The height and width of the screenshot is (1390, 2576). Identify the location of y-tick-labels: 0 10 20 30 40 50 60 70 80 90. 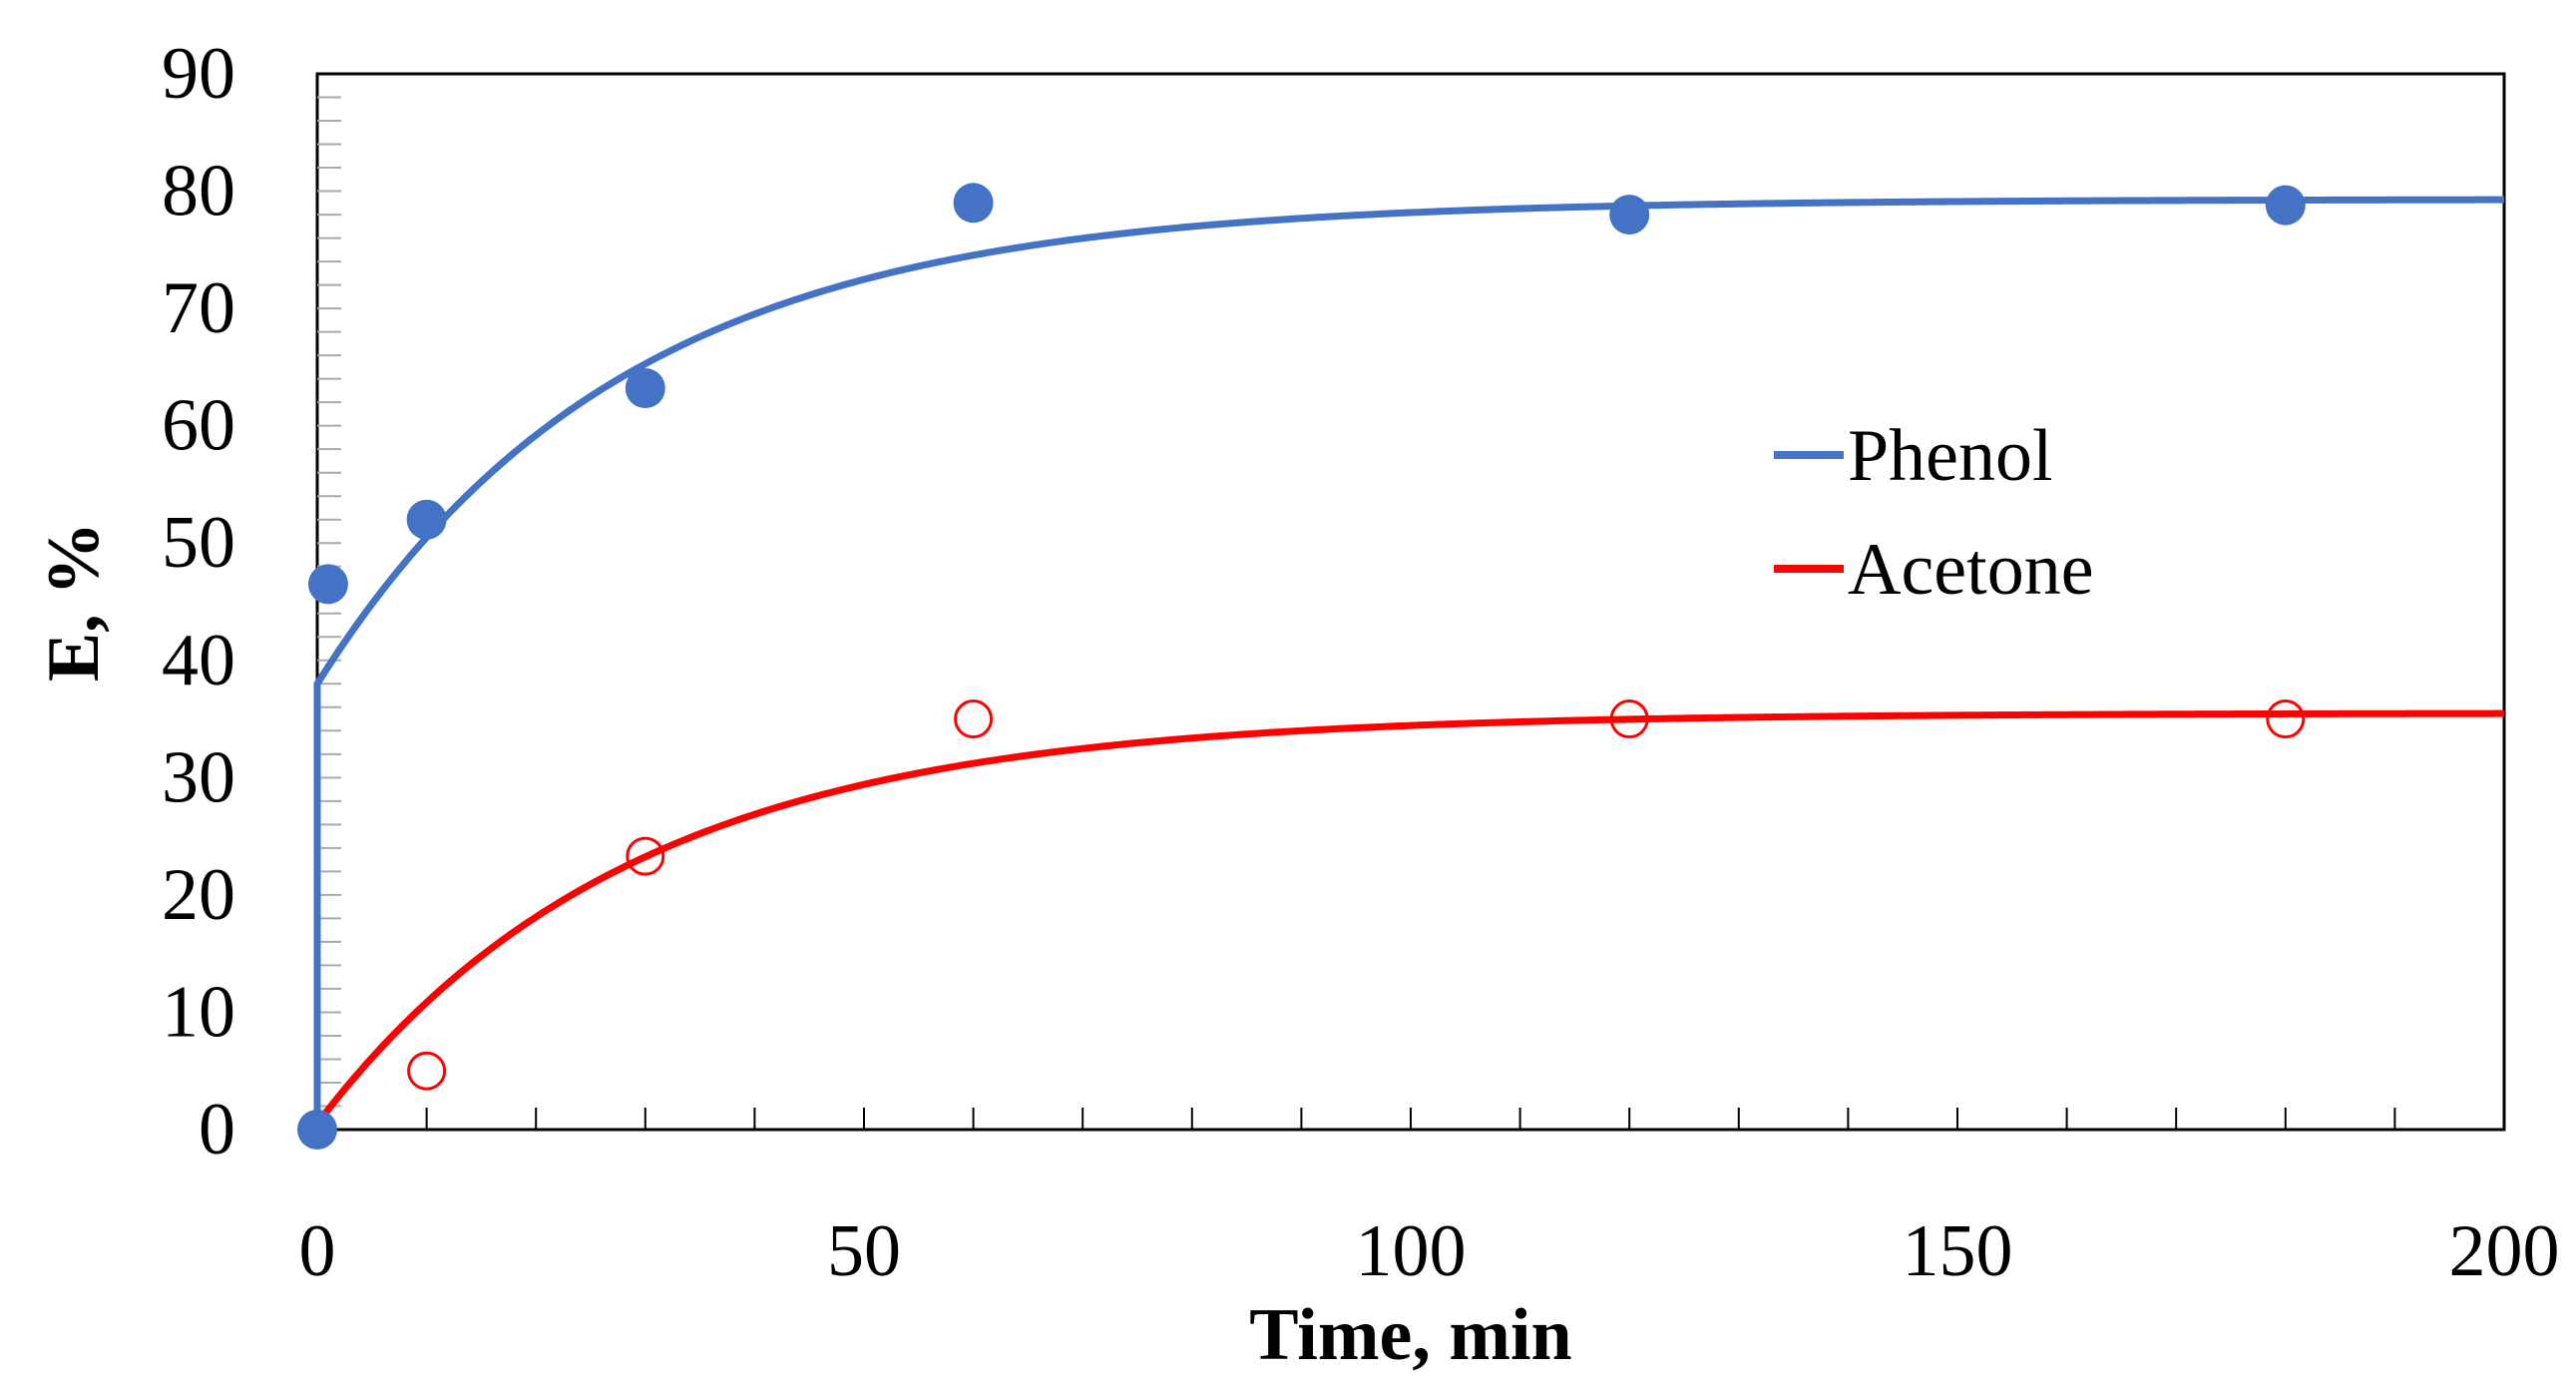
(199, 602).